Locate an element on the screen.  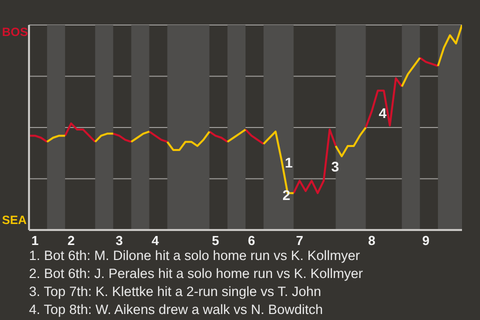
x-tick-label: 5 is located at coordinates (216, 240).